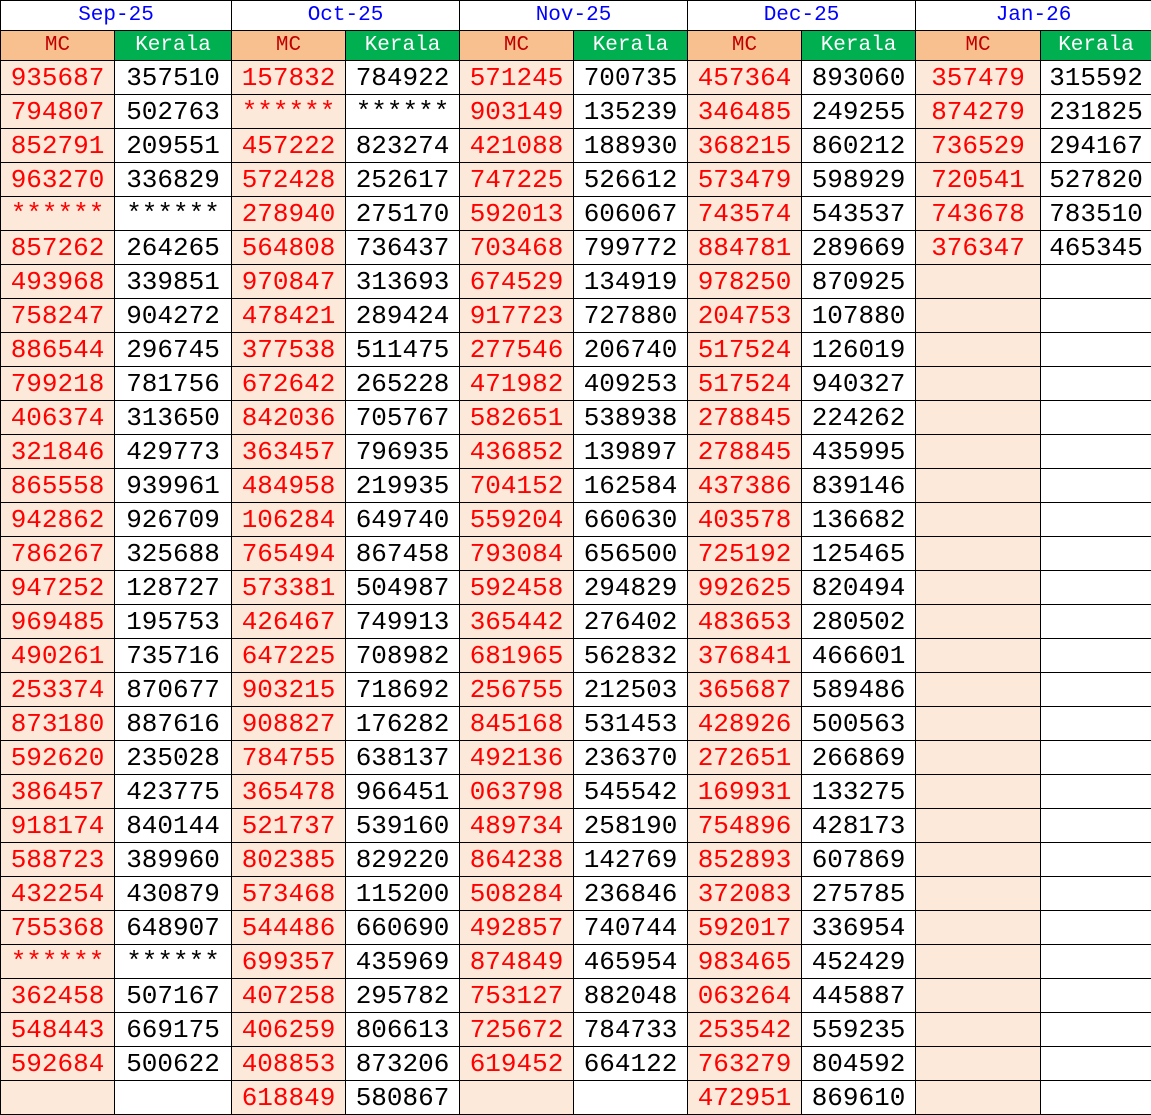  Describe the element at coordinates (403, 248) in the screenshot. I see `kerala-cell: 736437` at that location.